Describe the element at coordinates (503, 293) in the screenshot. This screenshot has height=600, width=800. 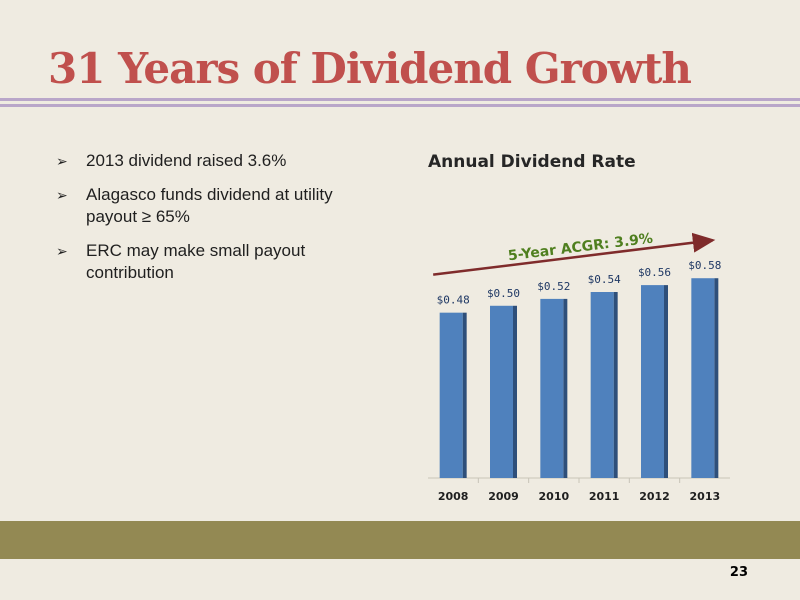
I see `data-label: $0.50` at that location.